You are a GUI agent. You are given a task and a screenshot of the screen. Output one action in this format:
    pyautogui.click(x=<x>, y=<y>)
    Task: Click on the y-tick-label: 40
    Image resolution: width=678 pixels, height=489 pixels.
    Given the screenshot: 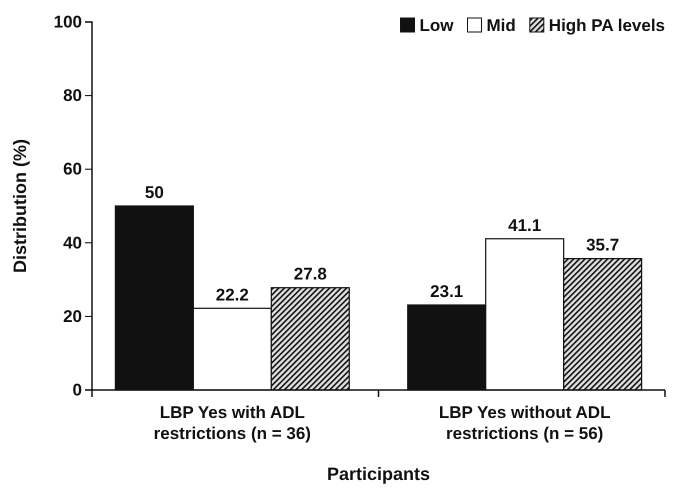 What is the action you would take?
    pyautogui.click(x=72, y=242)
    